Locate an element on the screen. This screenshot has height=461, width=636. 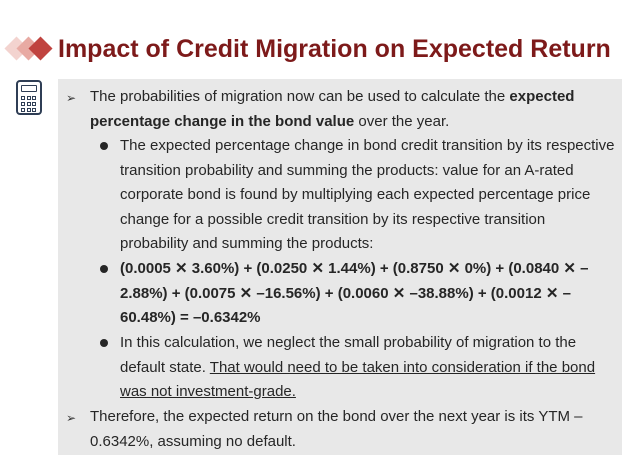
diamond-cluster-icon is located at coordinates (30, 49).